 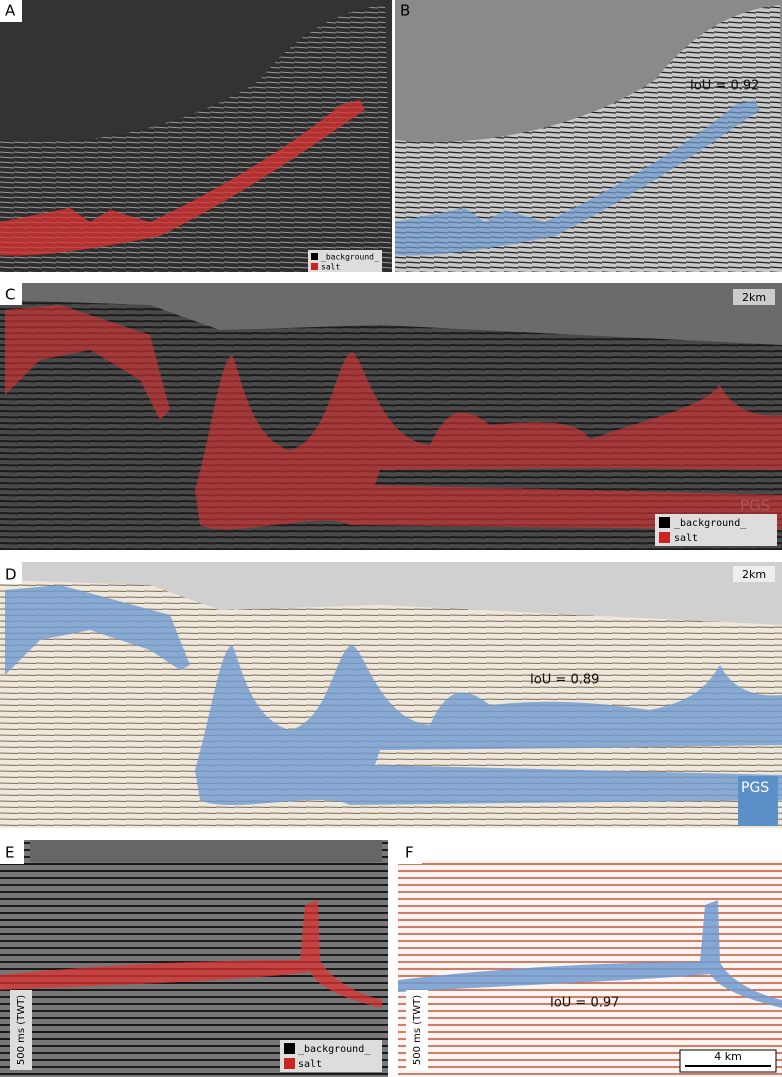 I want to click on panel-f: IoU = 0.97 500 ms (TWT) 4 km F, so click(x=590, y=958).